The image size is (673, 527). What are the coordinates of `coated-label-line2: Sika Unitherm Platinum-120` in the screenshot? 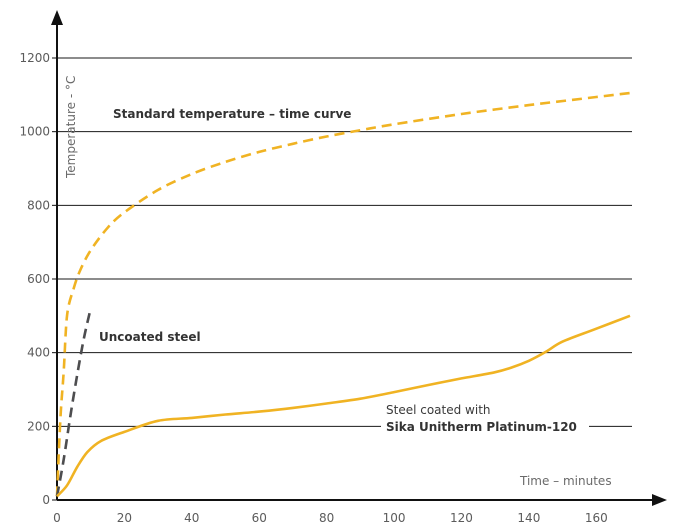 It's located at (481, 427).